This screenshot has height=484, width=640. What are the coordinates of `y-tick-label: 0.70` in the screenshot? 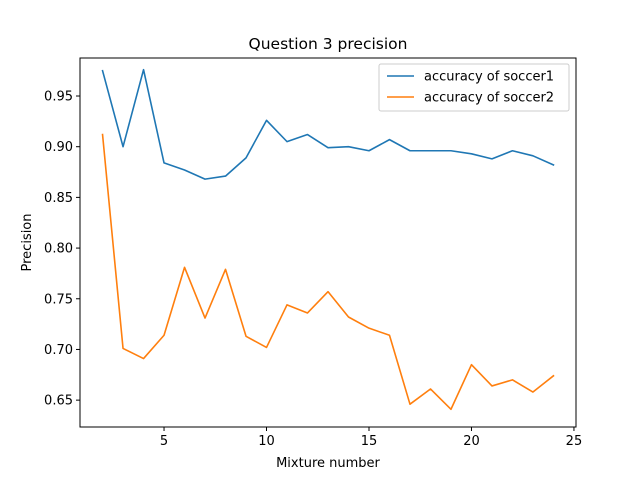 It's located at (58, 350).